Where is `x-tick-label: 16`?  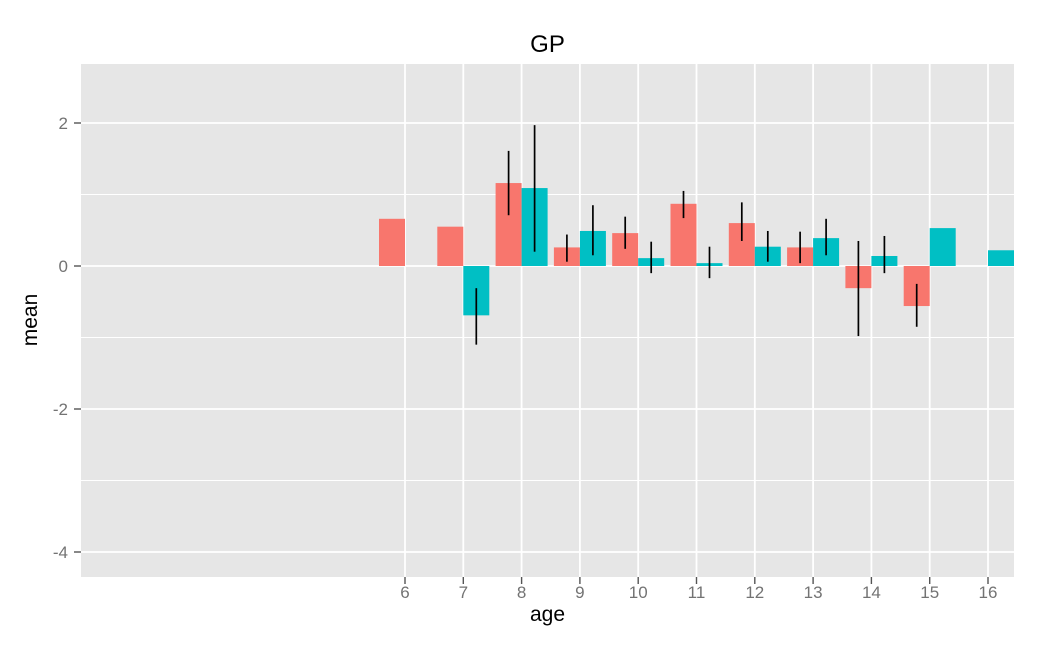 x-tick-label: 16 is located at coordinates (988, 592).